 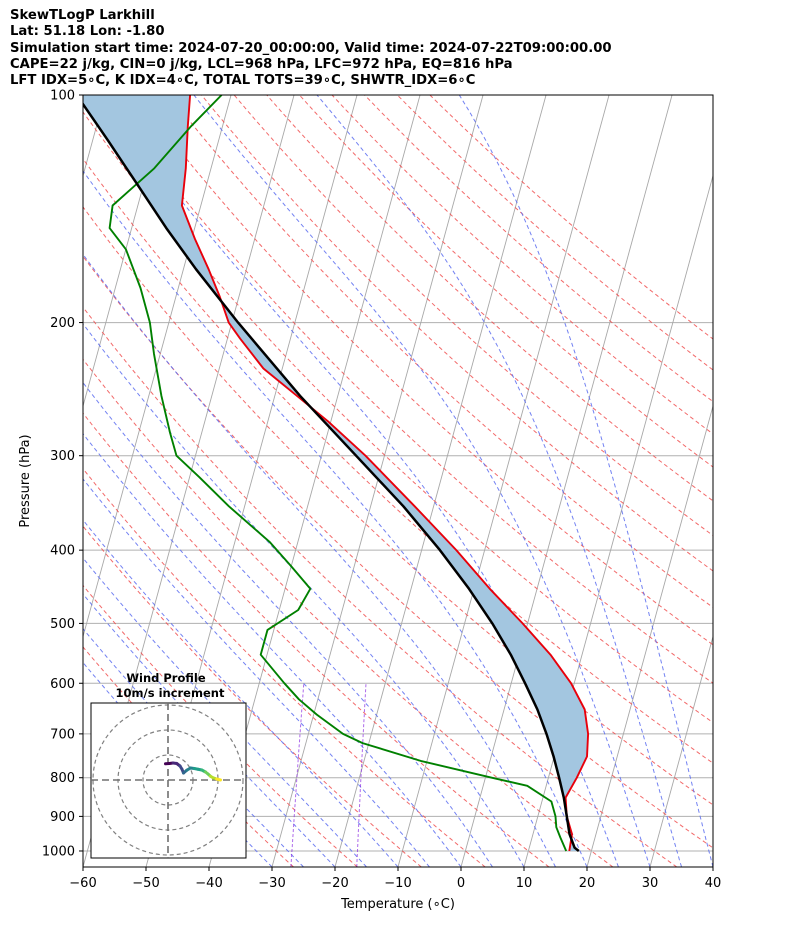 I want to click on hodograph-trace-segment, so click(x=218, y=779).